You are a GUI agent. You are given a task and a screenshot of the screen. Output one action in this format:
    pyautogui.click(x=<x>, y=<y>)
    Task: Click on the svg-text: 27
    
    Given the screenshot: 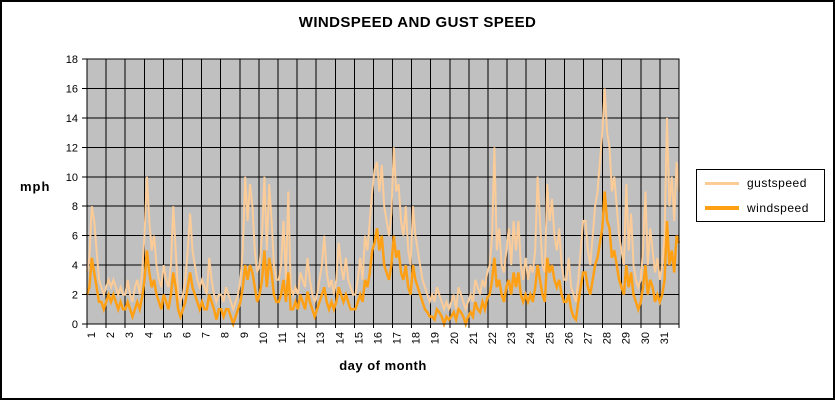 What is the action you would take?
    pyautogui.click(x=589, y=338)
    